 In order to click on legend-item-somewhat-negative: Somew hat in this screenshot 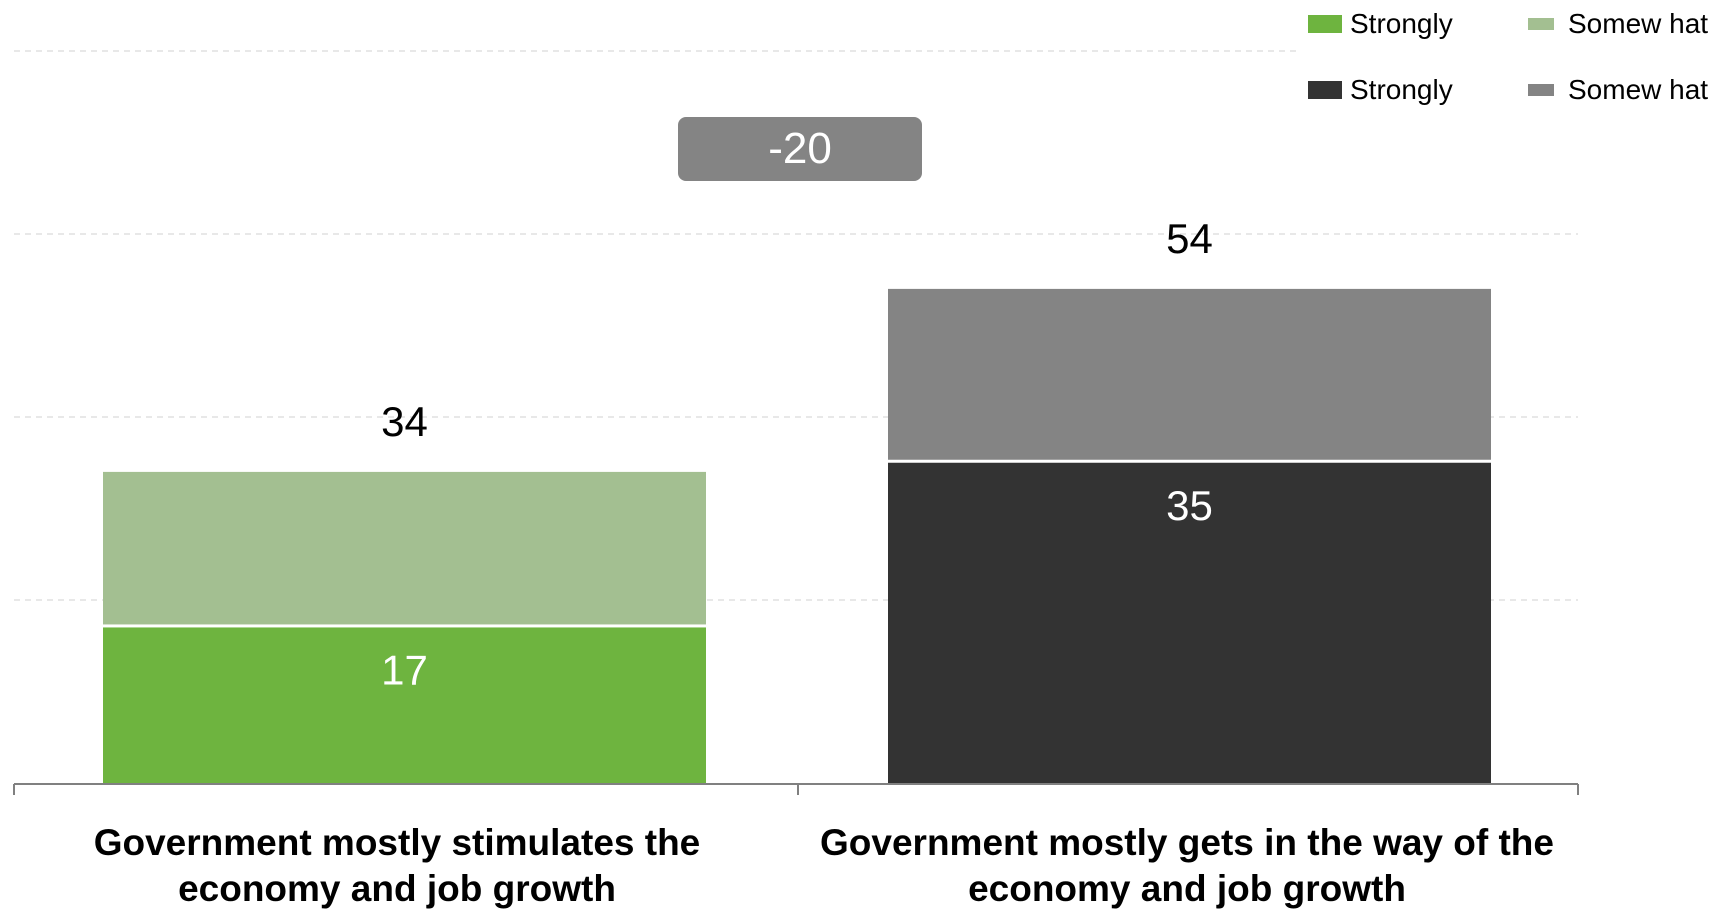, I will do `click(1618, 90)`.